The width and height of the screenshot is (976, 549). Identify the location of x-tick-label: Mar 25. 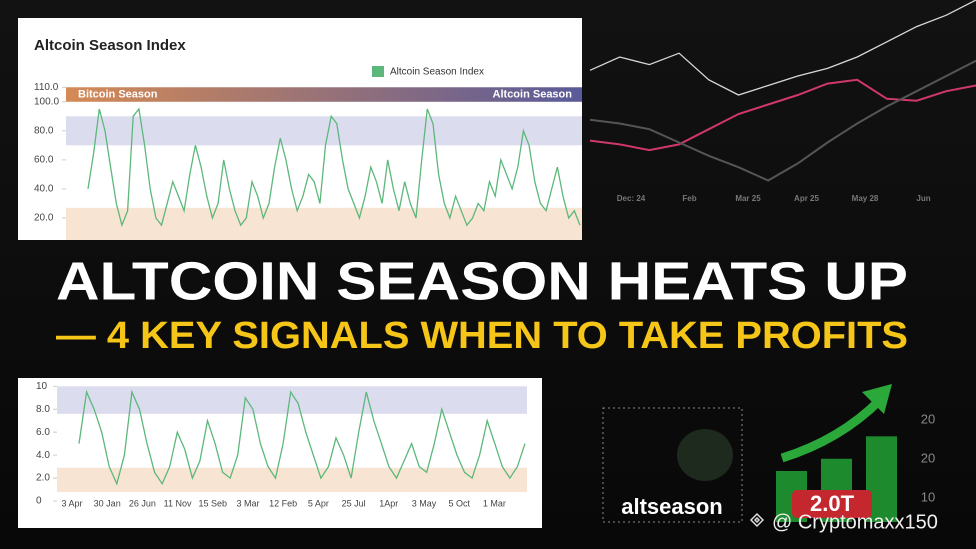
(748, 198).